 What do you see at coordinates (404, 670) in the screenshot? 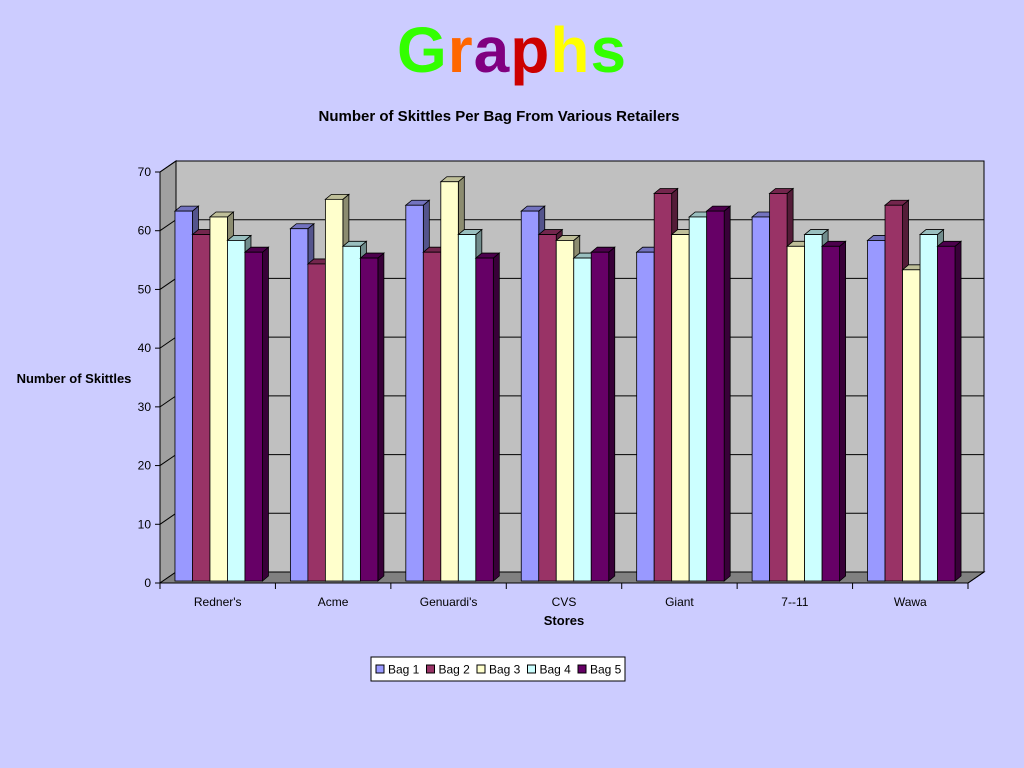
I see `legend-label: Bag 1` at bounding box center [404, 670].